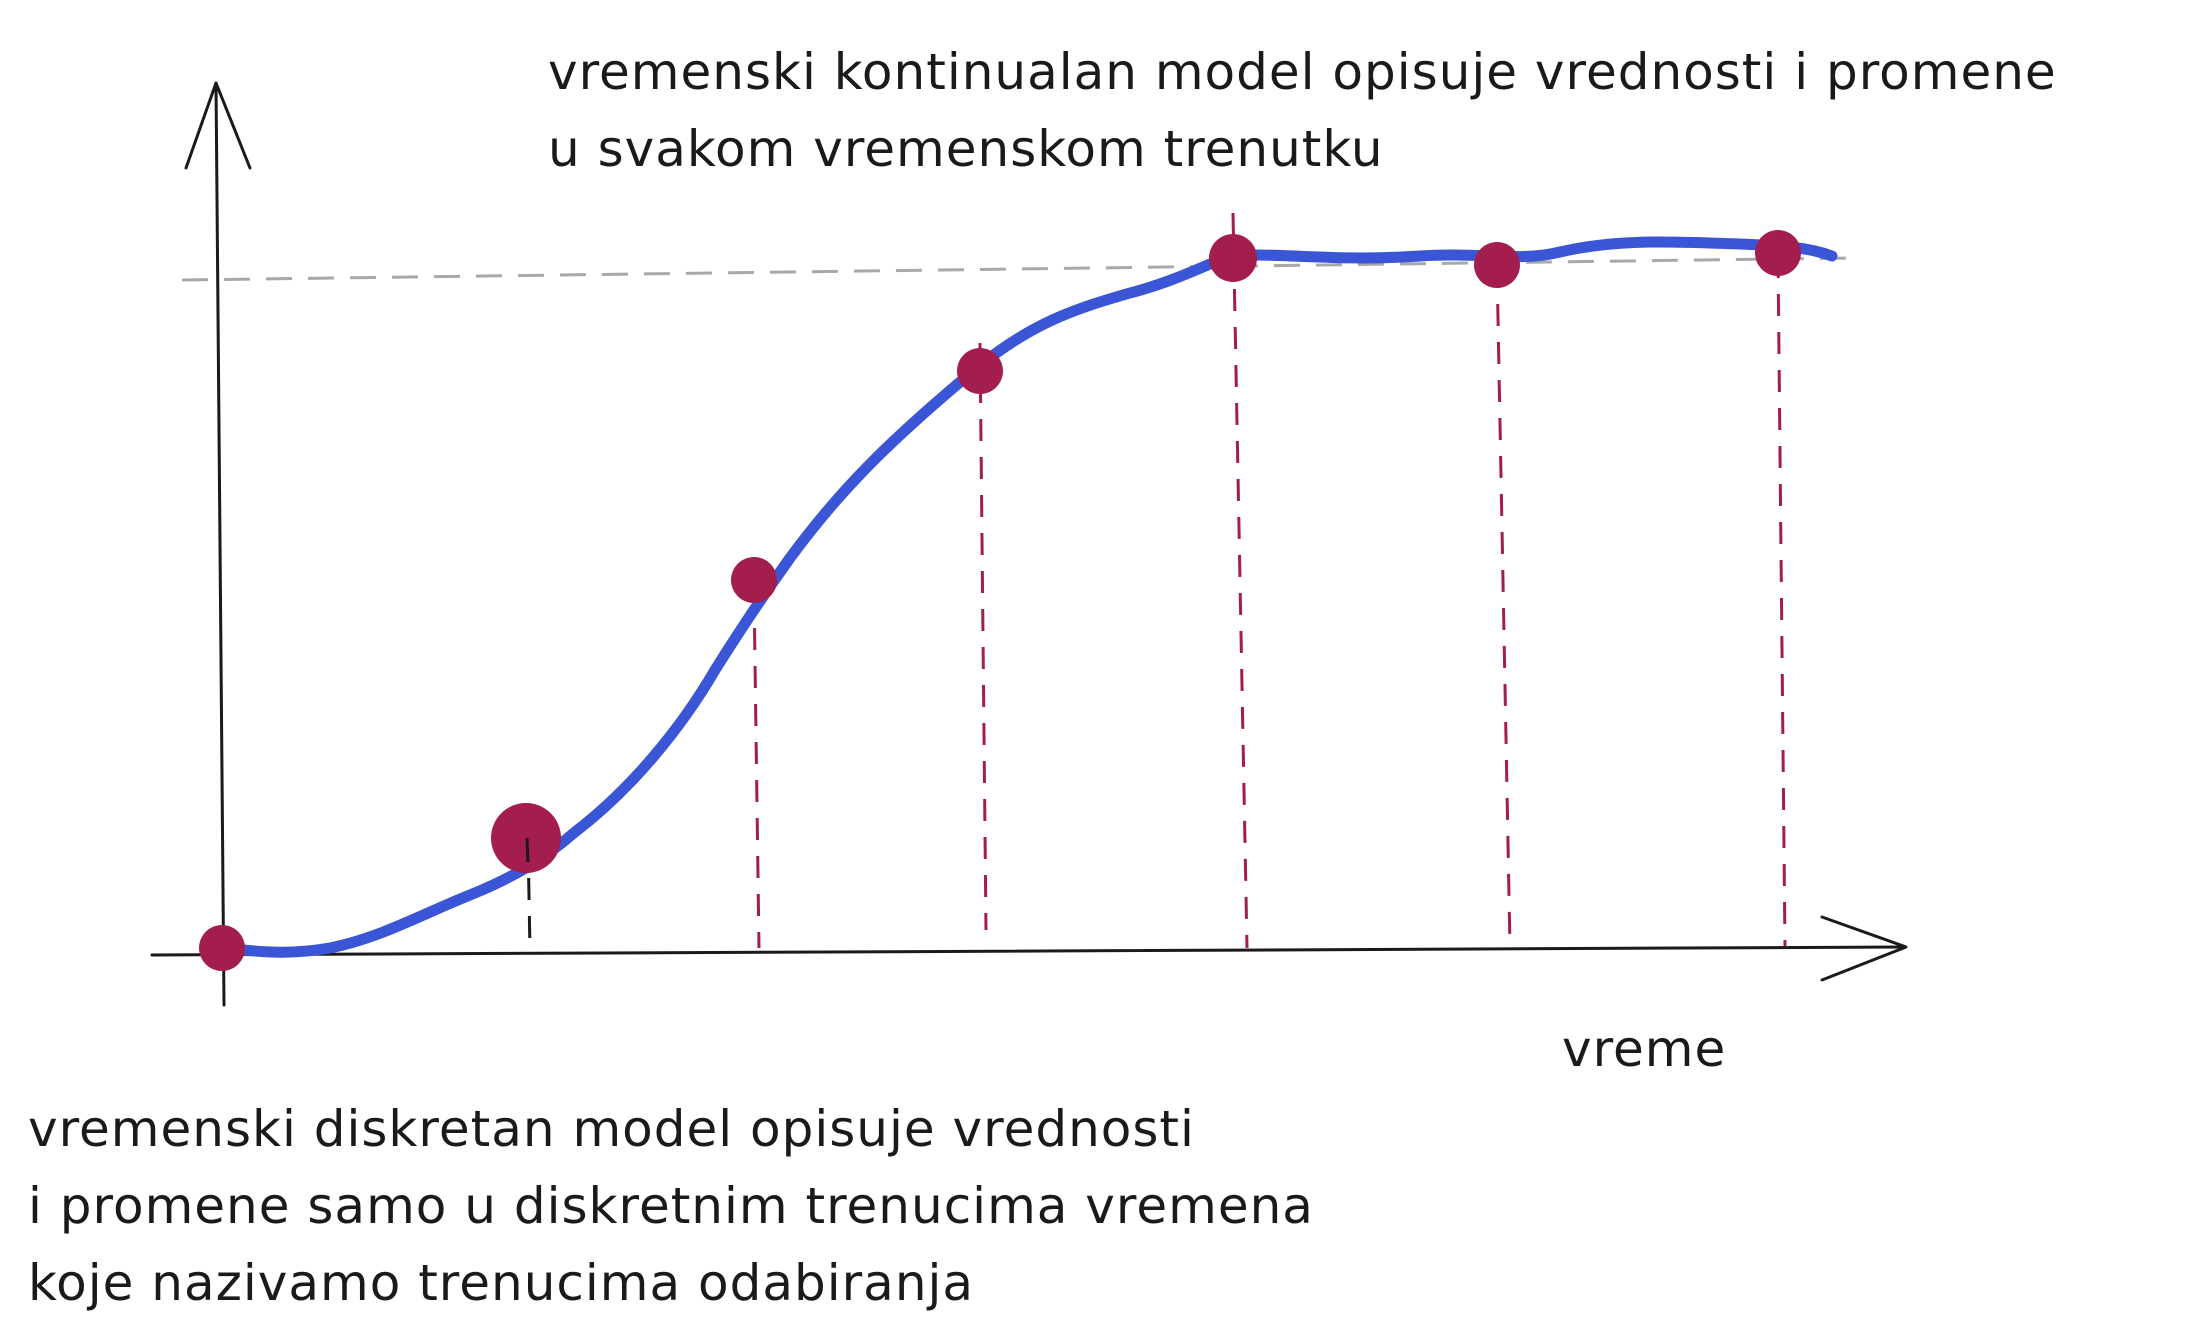  What do you see at coordinates (1240, 580) in the screenshot?
I see `sample-guide-line-t4` at bounding box center [1240, 580].